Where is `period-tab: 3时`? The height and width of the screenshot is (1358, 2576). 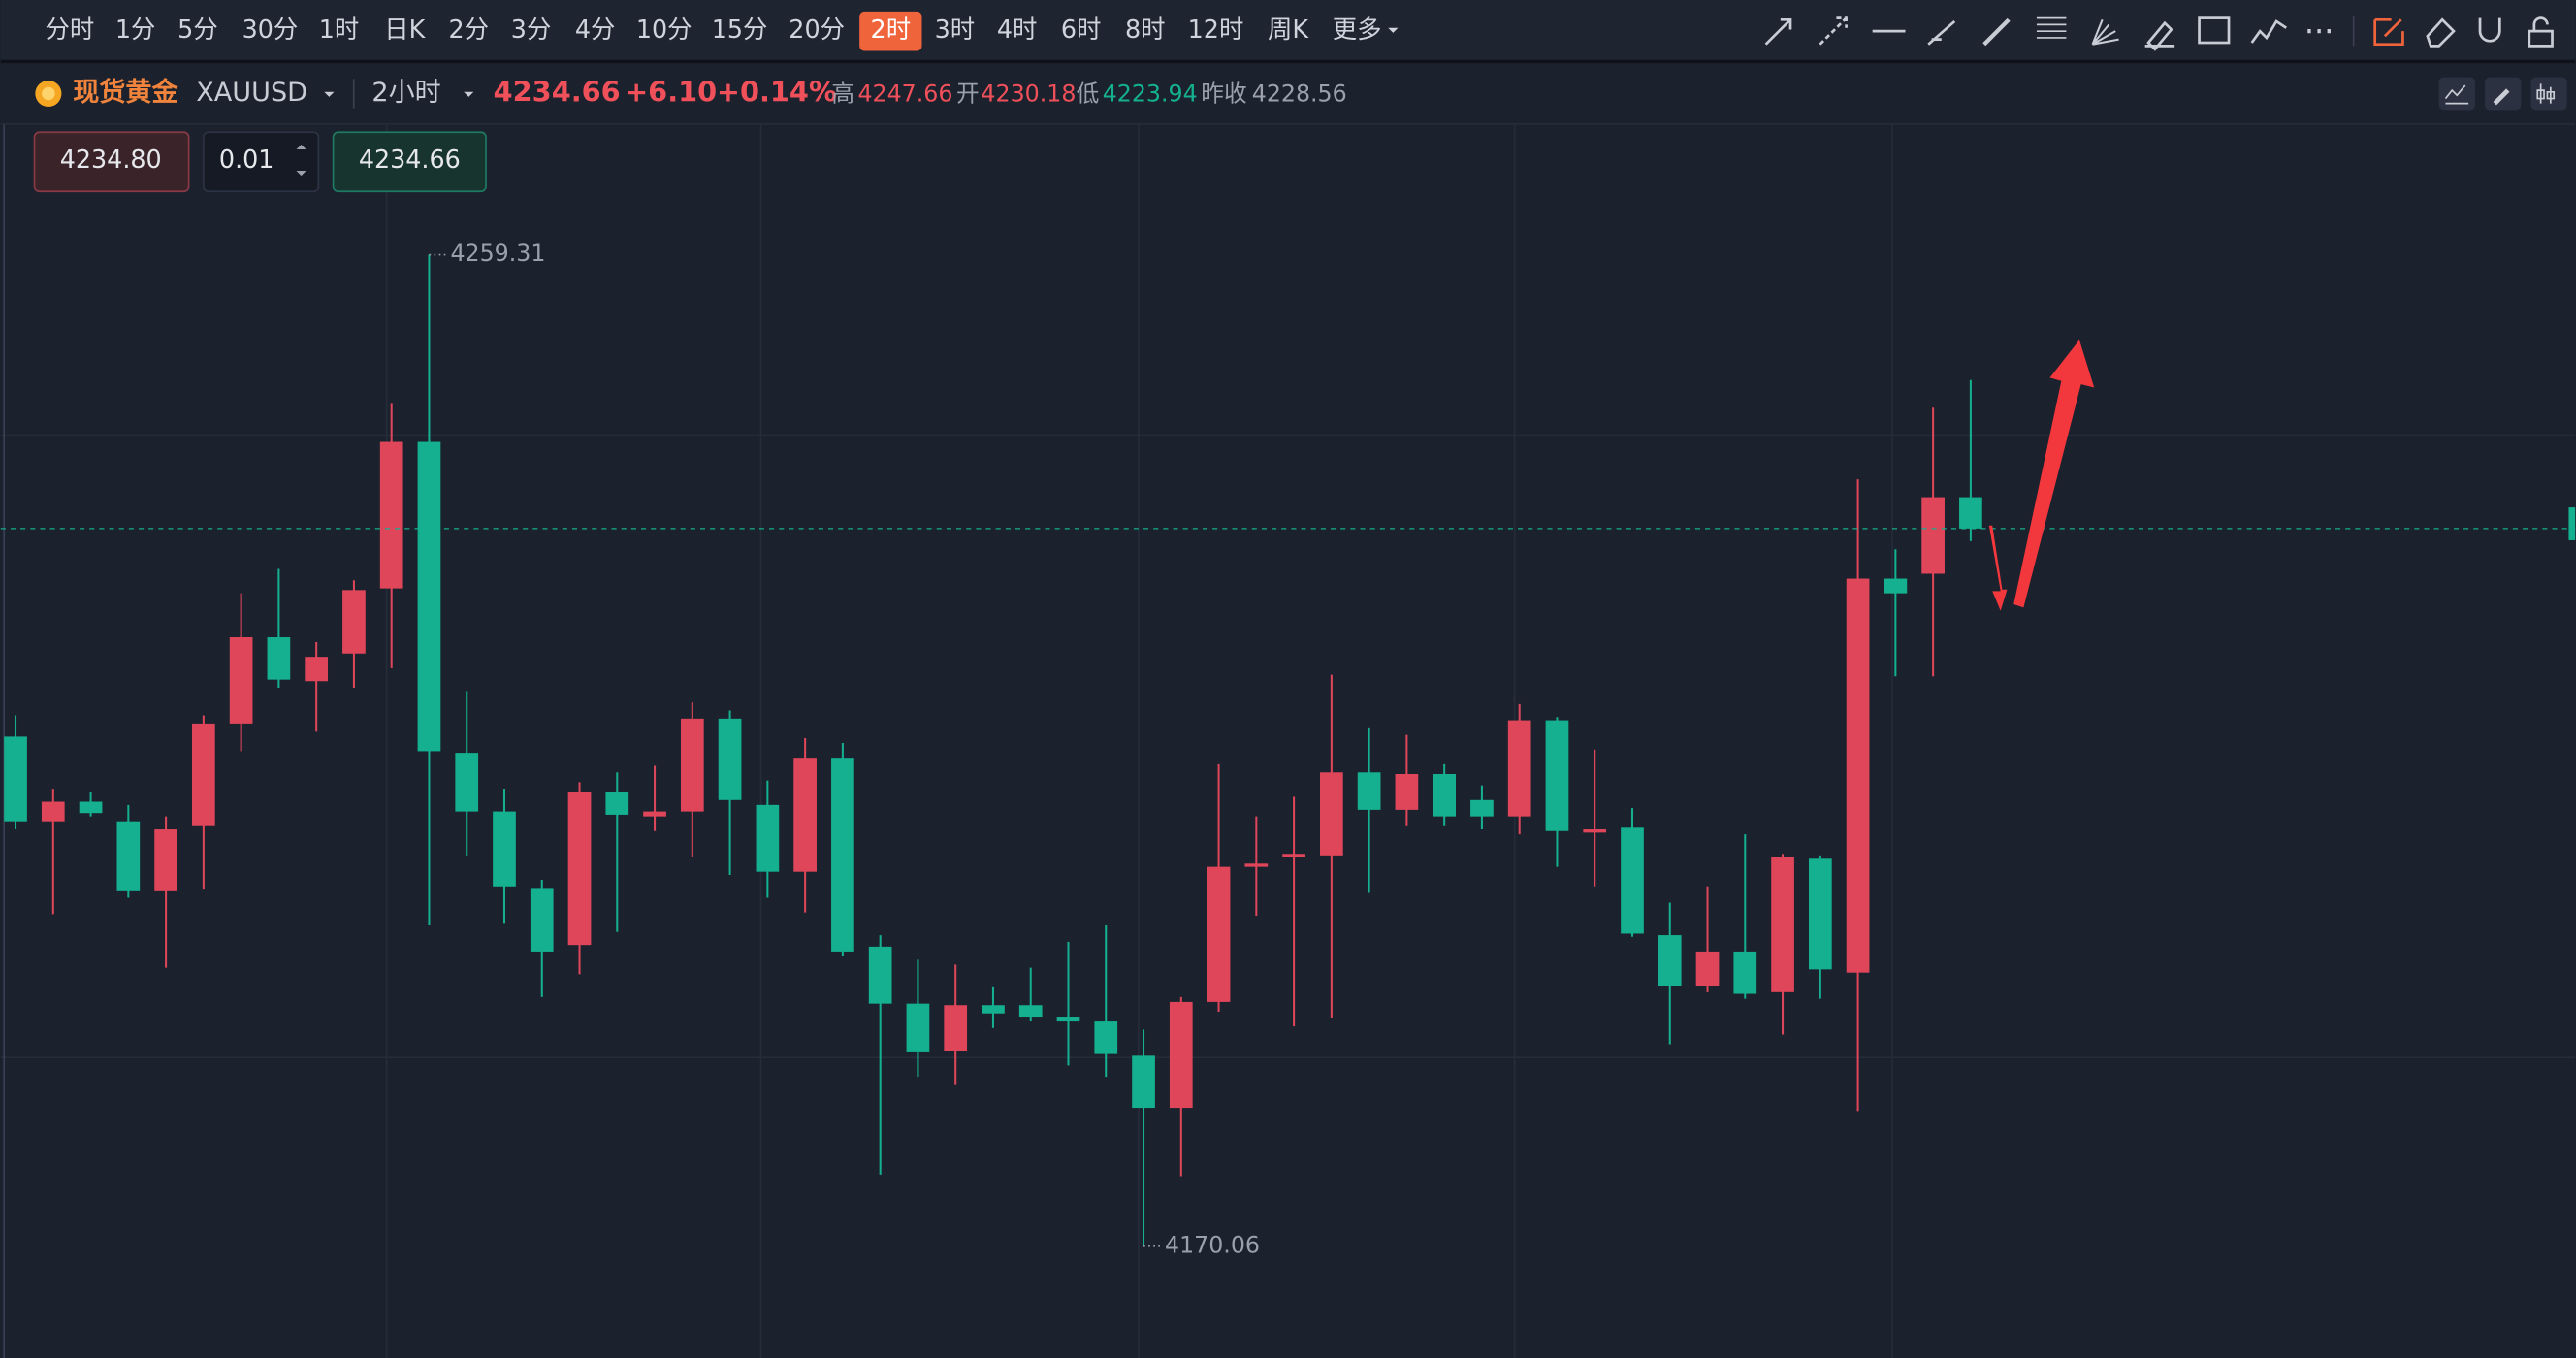 period-tab: 3时 is located at coordinates (955, 29).